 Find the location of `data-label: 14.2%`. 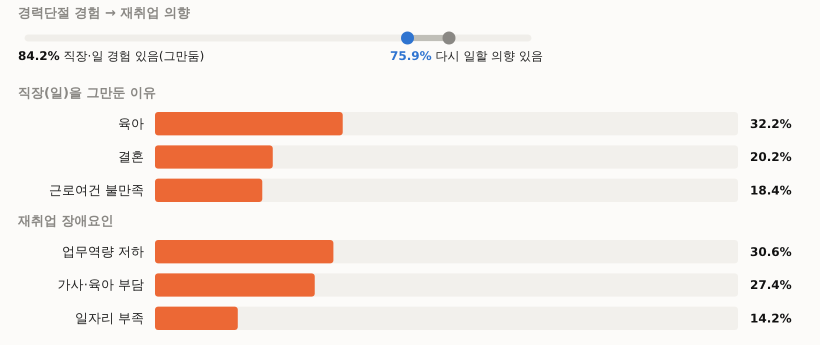

data-label: 14.2% is located at coordinates (771, 319).